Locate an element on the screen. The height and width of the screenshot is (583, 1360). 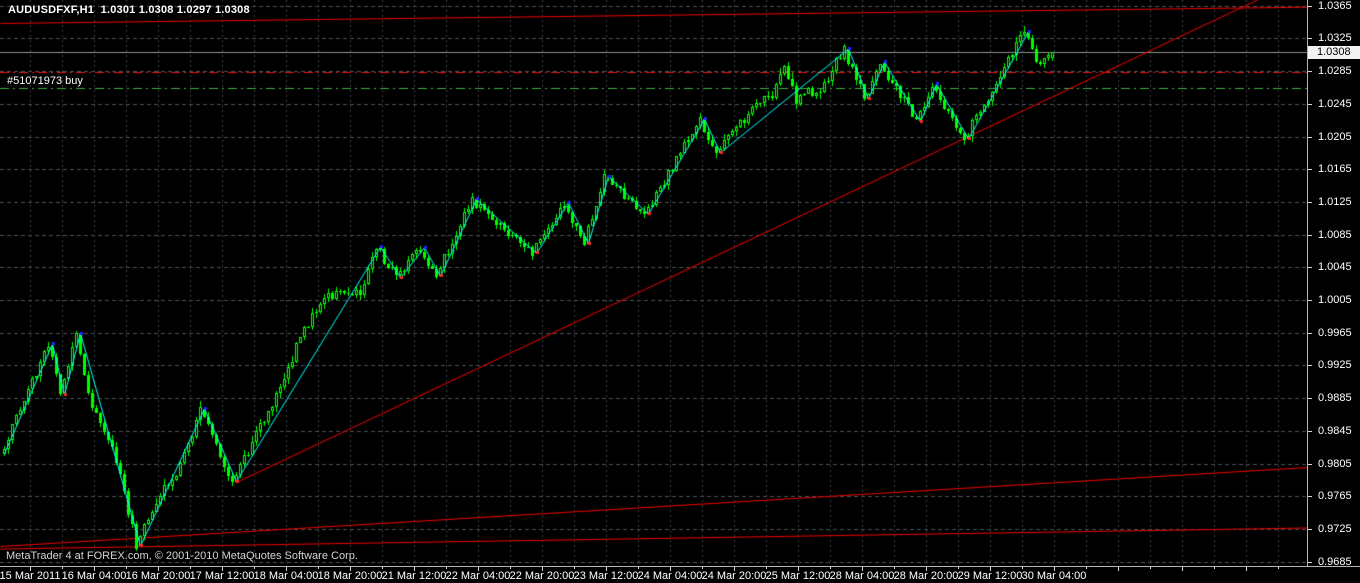
price-axis-label: 0.9765 is located at coordinates (1335, 496).